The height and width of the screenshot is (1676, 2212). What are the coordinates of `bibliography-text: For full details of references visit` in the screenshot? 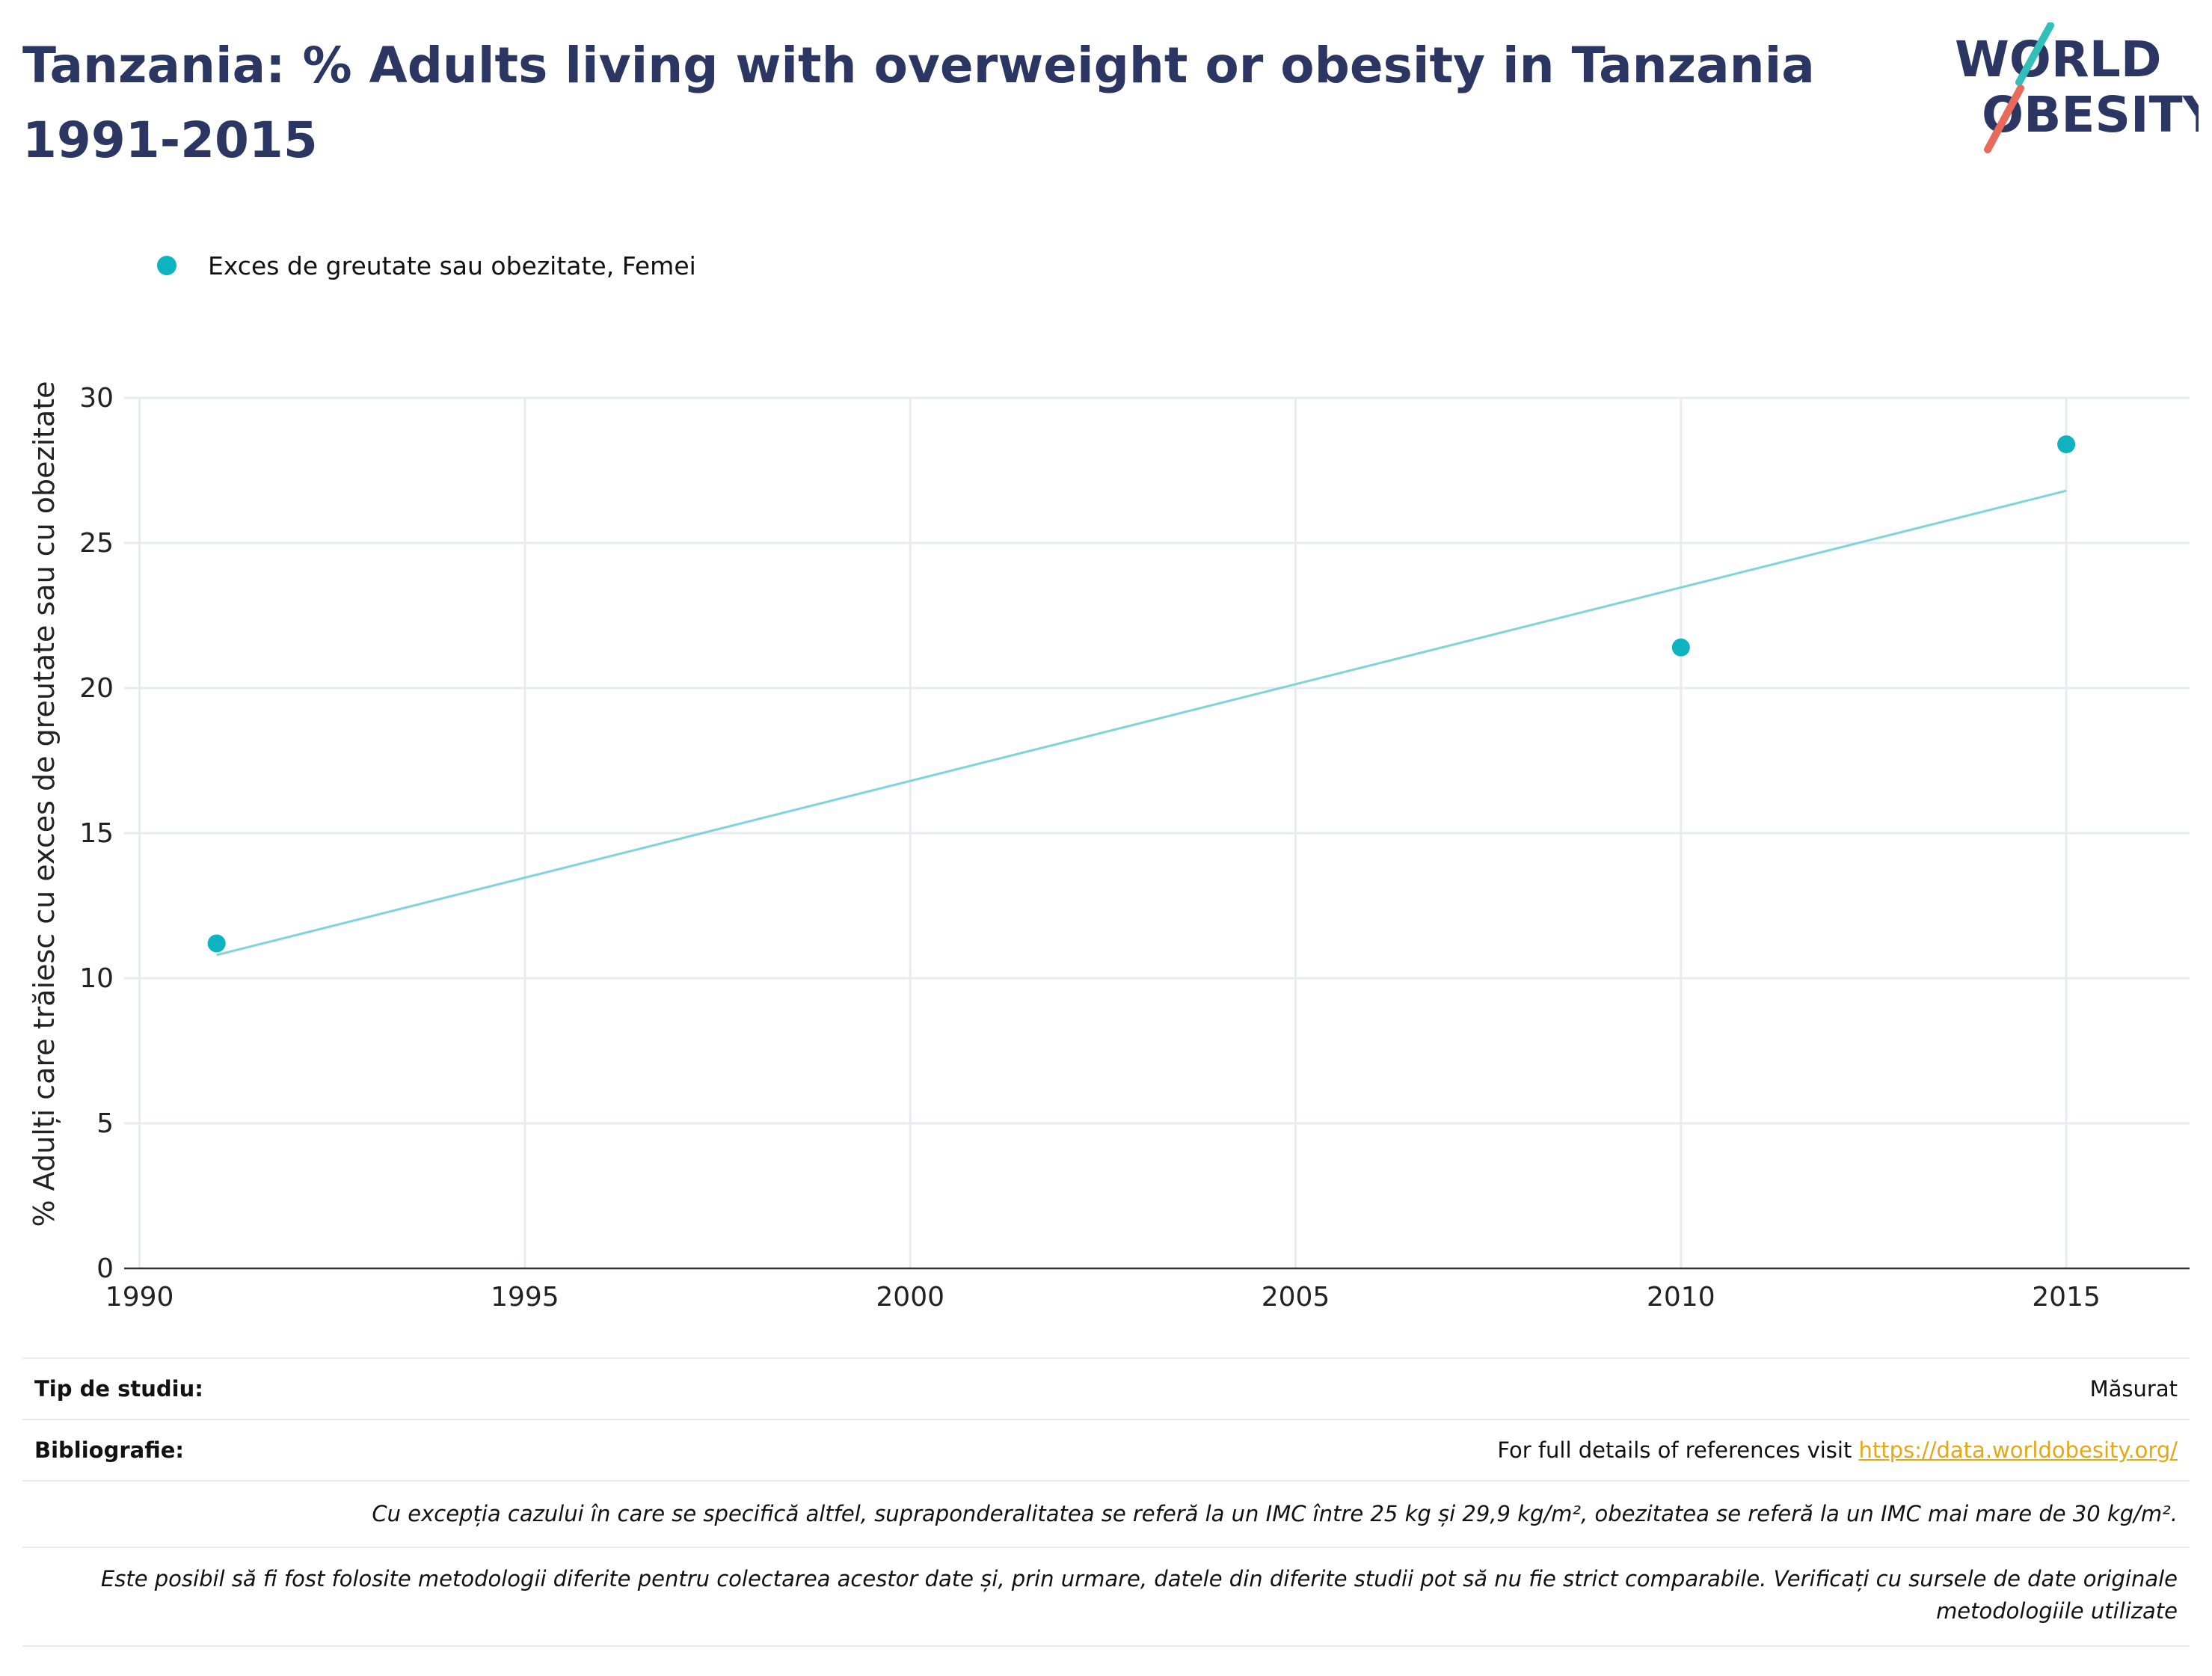 It's located at (1678, 1450).